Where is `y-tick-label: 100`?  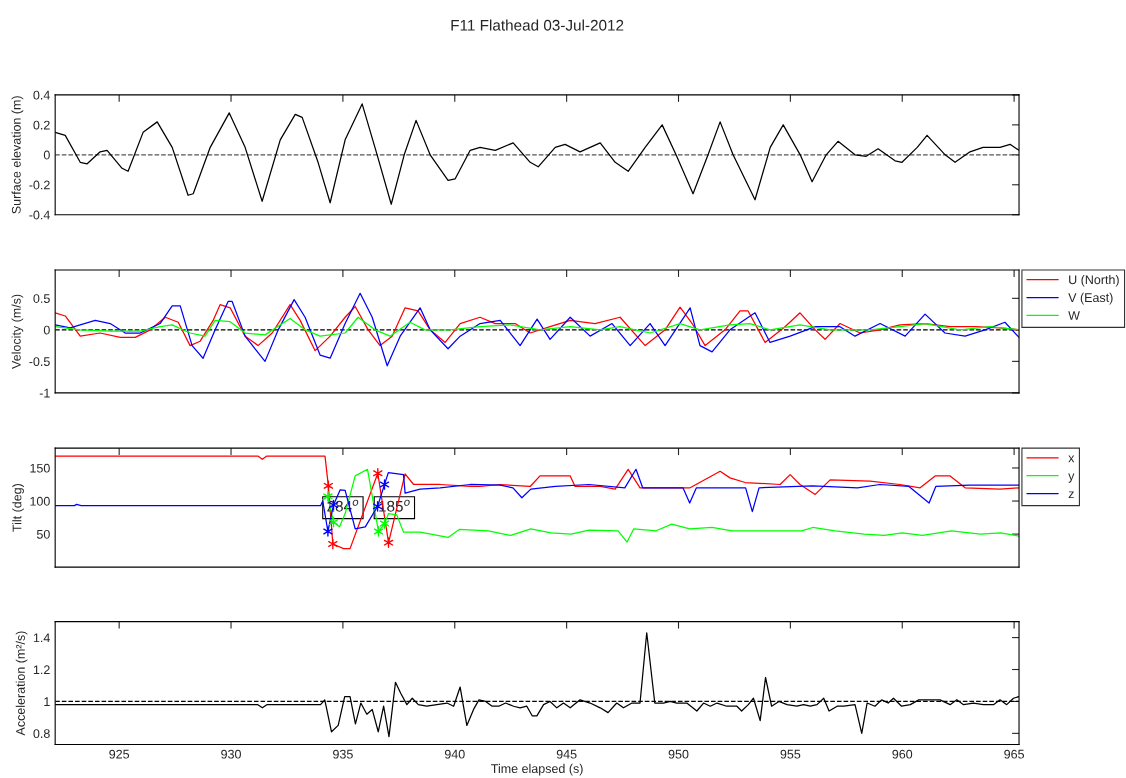 y-tick-label: 100 is located at coordinates (40, 501).